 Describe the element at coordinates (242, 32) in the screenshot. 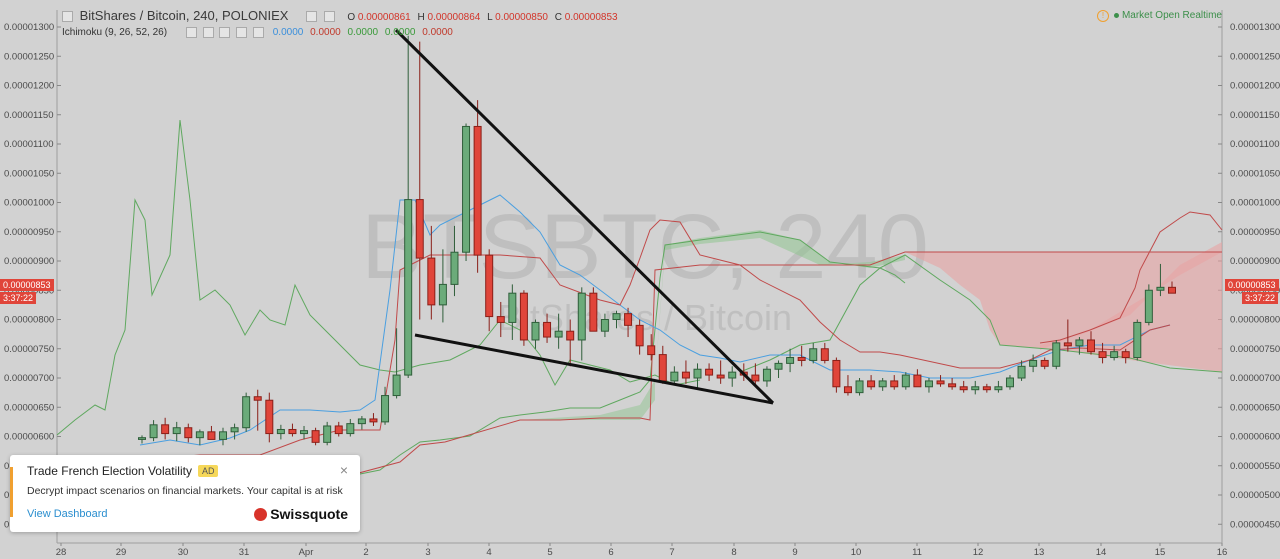

I see `indicator-more-icon` at that location.